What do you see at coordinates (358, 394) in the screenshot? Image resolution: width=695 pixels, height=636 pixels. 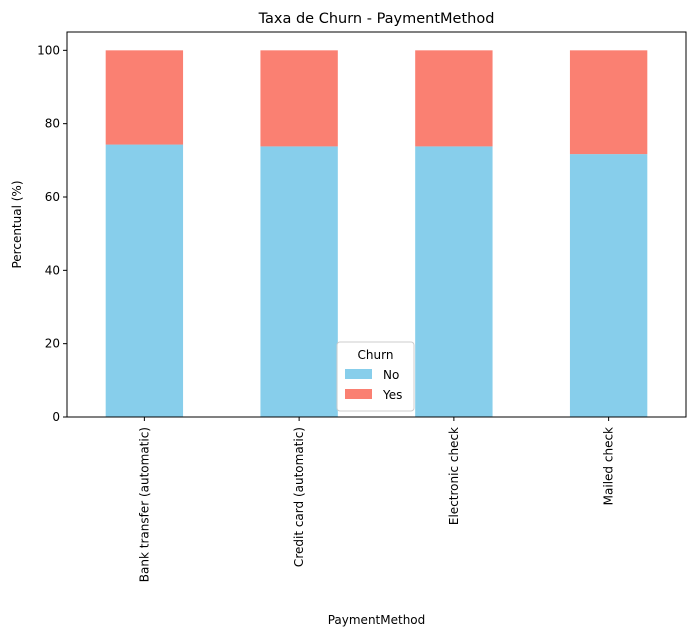 I see `legend-swatch-yes` at bounding box center [358, 394].